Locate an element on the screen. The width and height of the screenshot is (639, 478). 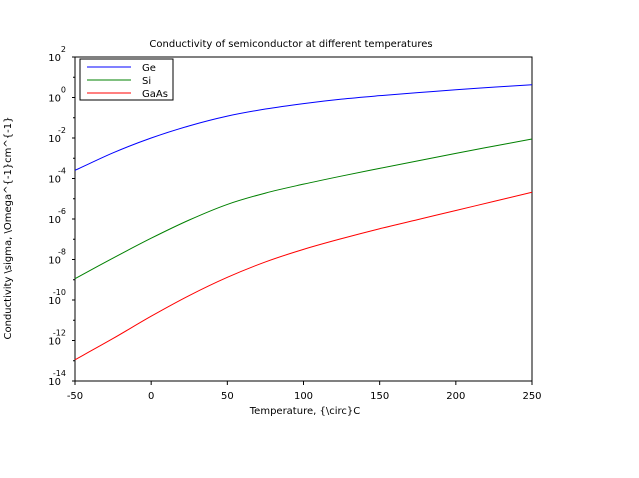
x-tick-label: 150 is located at coordinates (379, 396).